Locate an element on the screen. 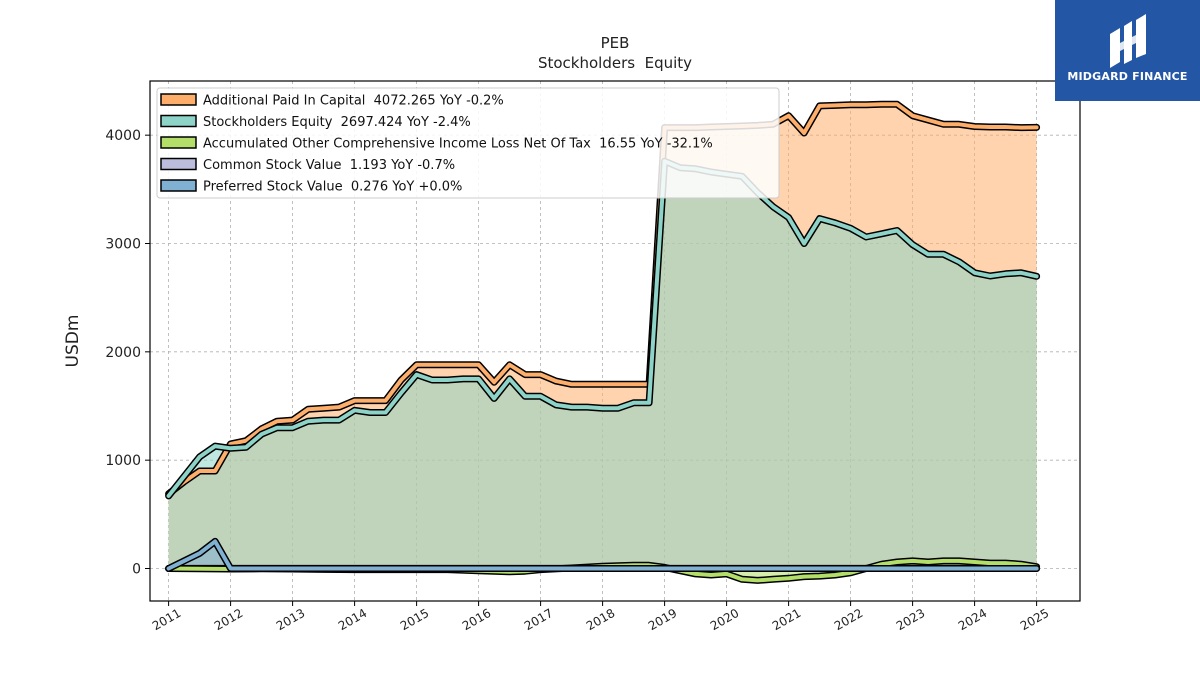  y-tick-label: 2000 is located at coordinates (123, 353).